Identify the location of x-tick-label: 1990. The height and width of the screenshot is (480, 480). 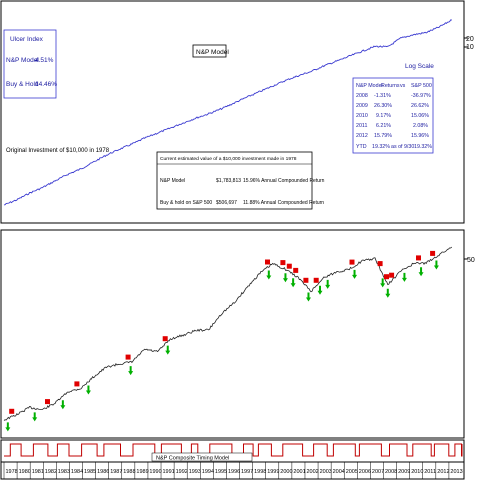
(155, 472).